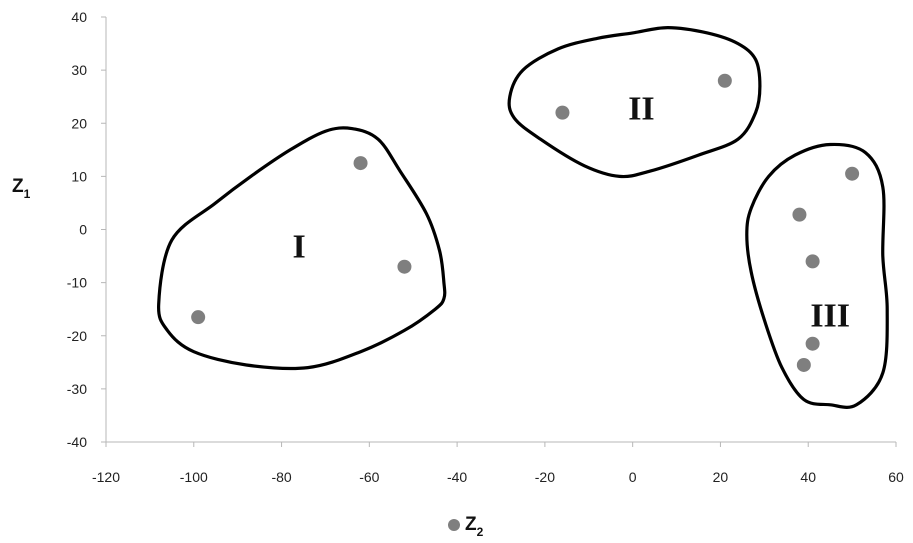 The image size is (913, 543). What do you see at coordinates (817, 275) in the screenshot?
I see `cluster-outline-iii` at bounding box center [817, 275].